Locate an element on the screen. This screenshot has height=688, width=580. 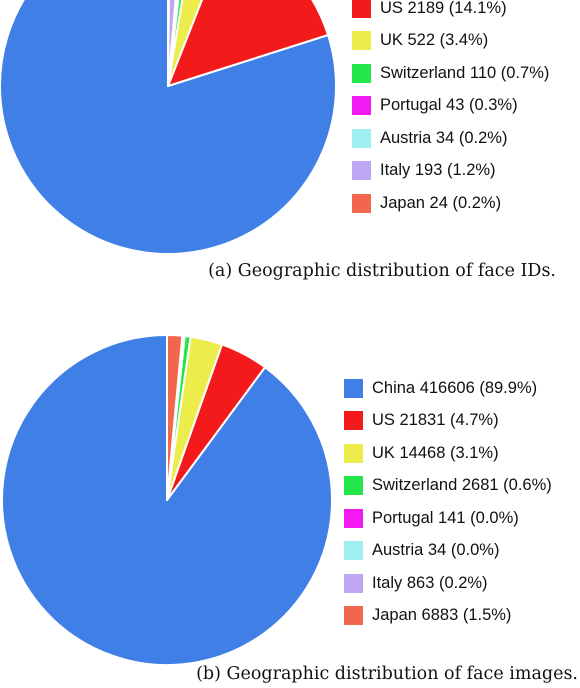
legend-item-austria: Austria 34 (0.2%) is located at coordinates (450, 138).